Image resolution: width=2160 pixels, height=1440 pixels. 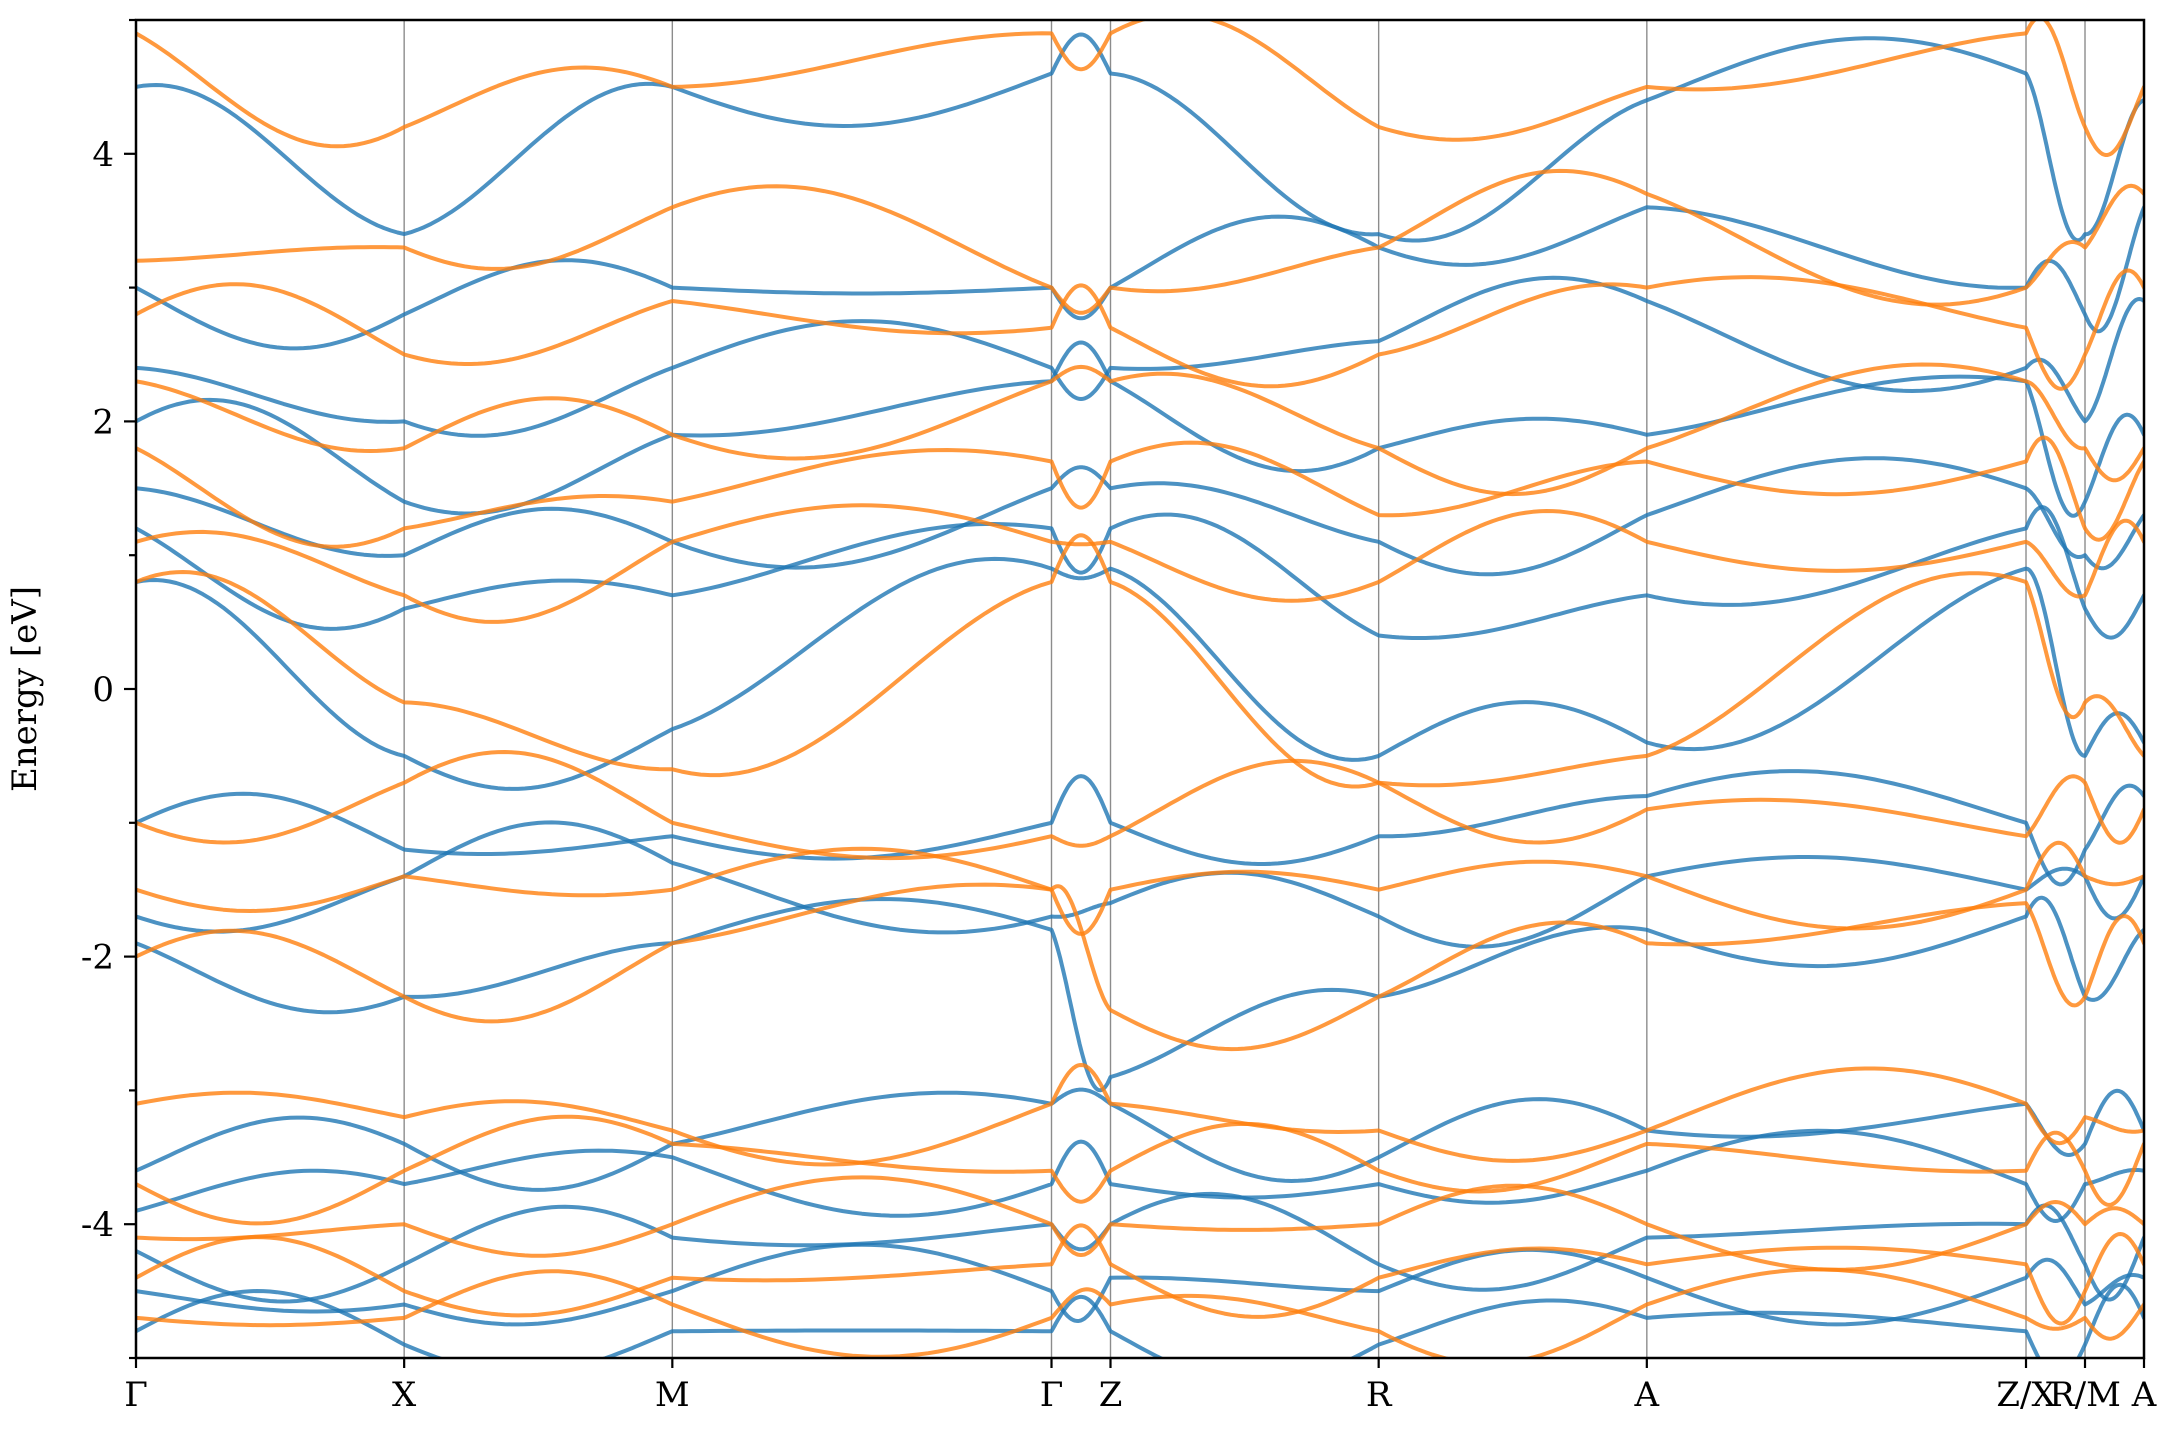 What do you see at coordinates (1140, 1386) in the screenshot?
I see `x-axis-ticks: Γ X M Γ Z R A Z/XR/M A` at bounding box center [1140, 1386].